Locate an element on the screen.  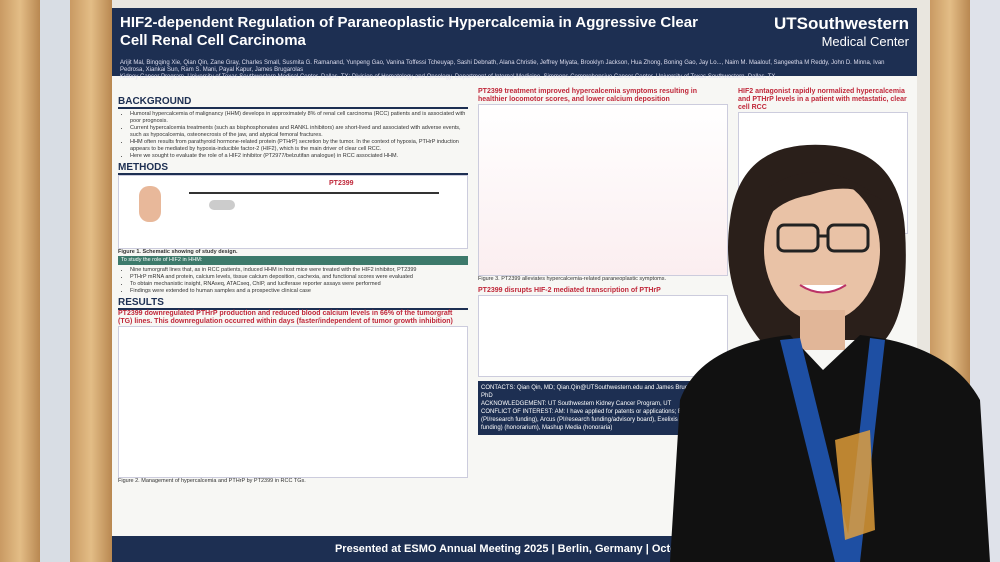
neck is located at coordinates (822, 330).